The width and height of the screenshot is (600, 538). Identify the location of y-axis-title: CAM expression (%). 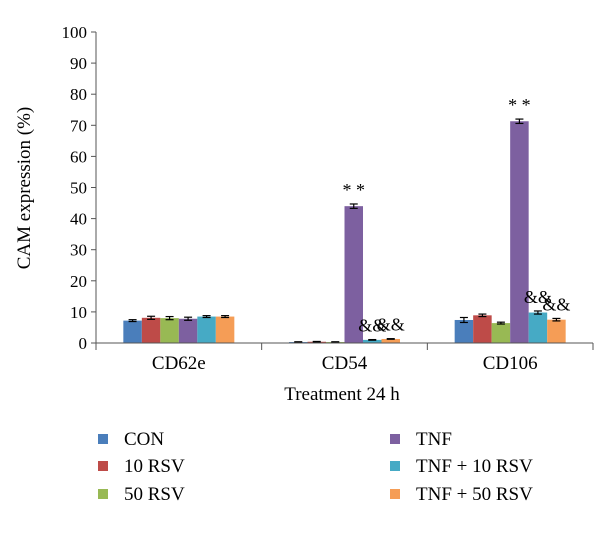
(24, 188).